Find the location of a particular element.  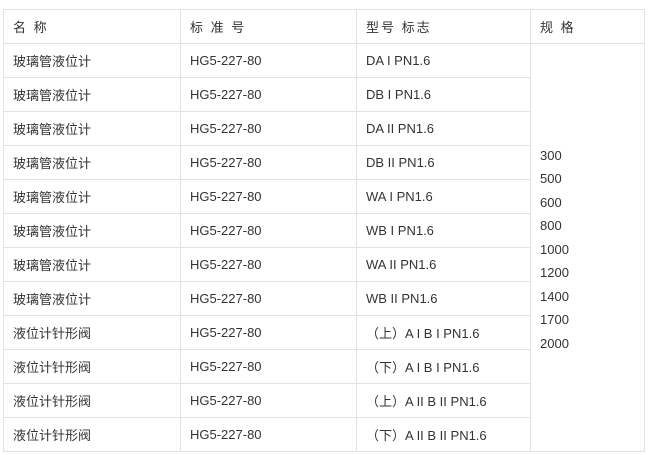

cell-model: WA II PN1.6 is located at coordinates (443, 264).